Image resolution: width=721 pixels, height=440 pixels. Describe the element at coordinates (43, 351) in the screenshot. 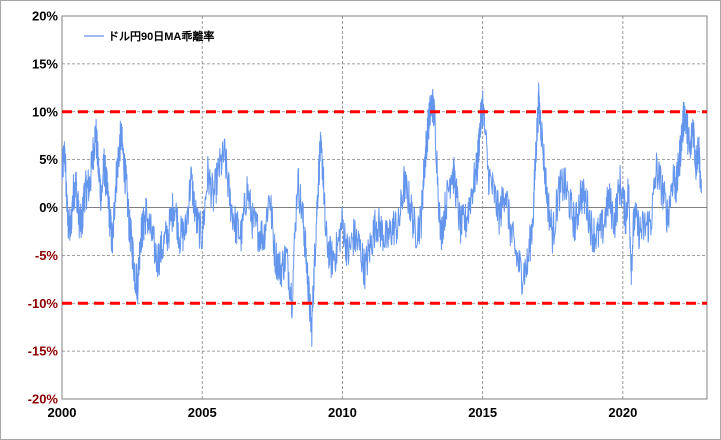

I see `y-tick-label: -15%` at that location.